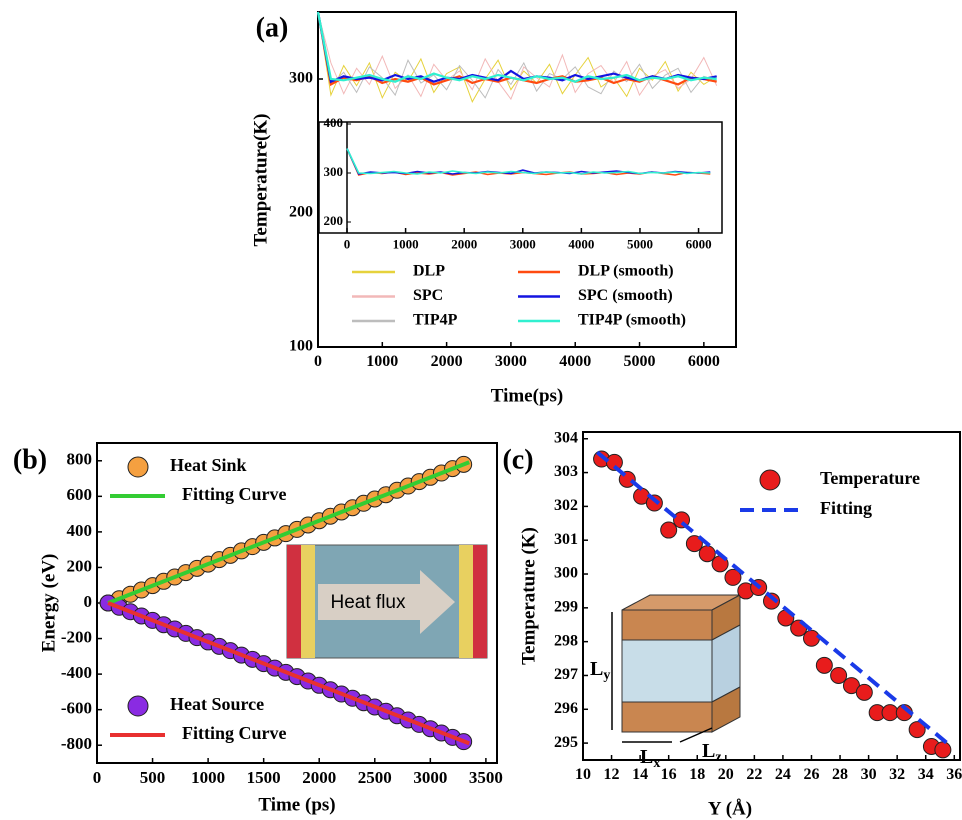 This screenshot has width=962, height=820. I want to click on legend-label: TIP4P, so click(435, 320).